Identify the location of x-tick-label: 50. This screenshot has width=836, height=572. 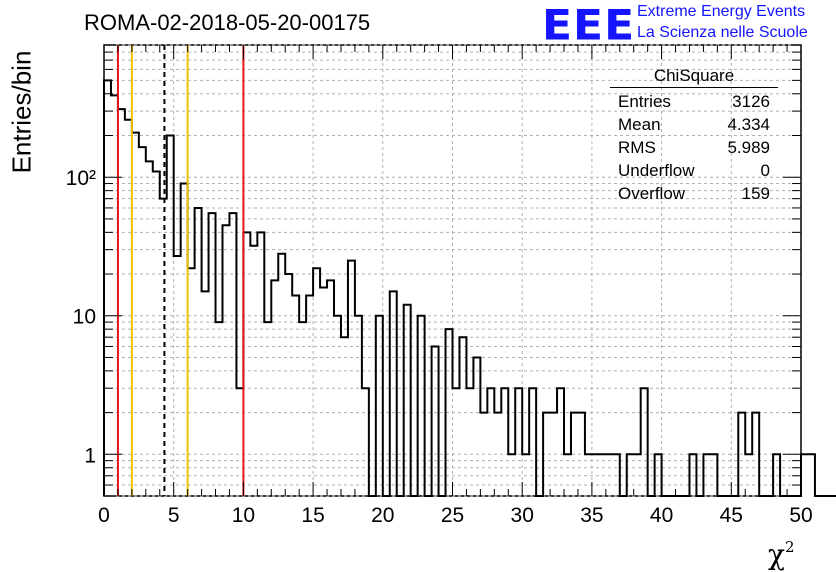
(800, 515).